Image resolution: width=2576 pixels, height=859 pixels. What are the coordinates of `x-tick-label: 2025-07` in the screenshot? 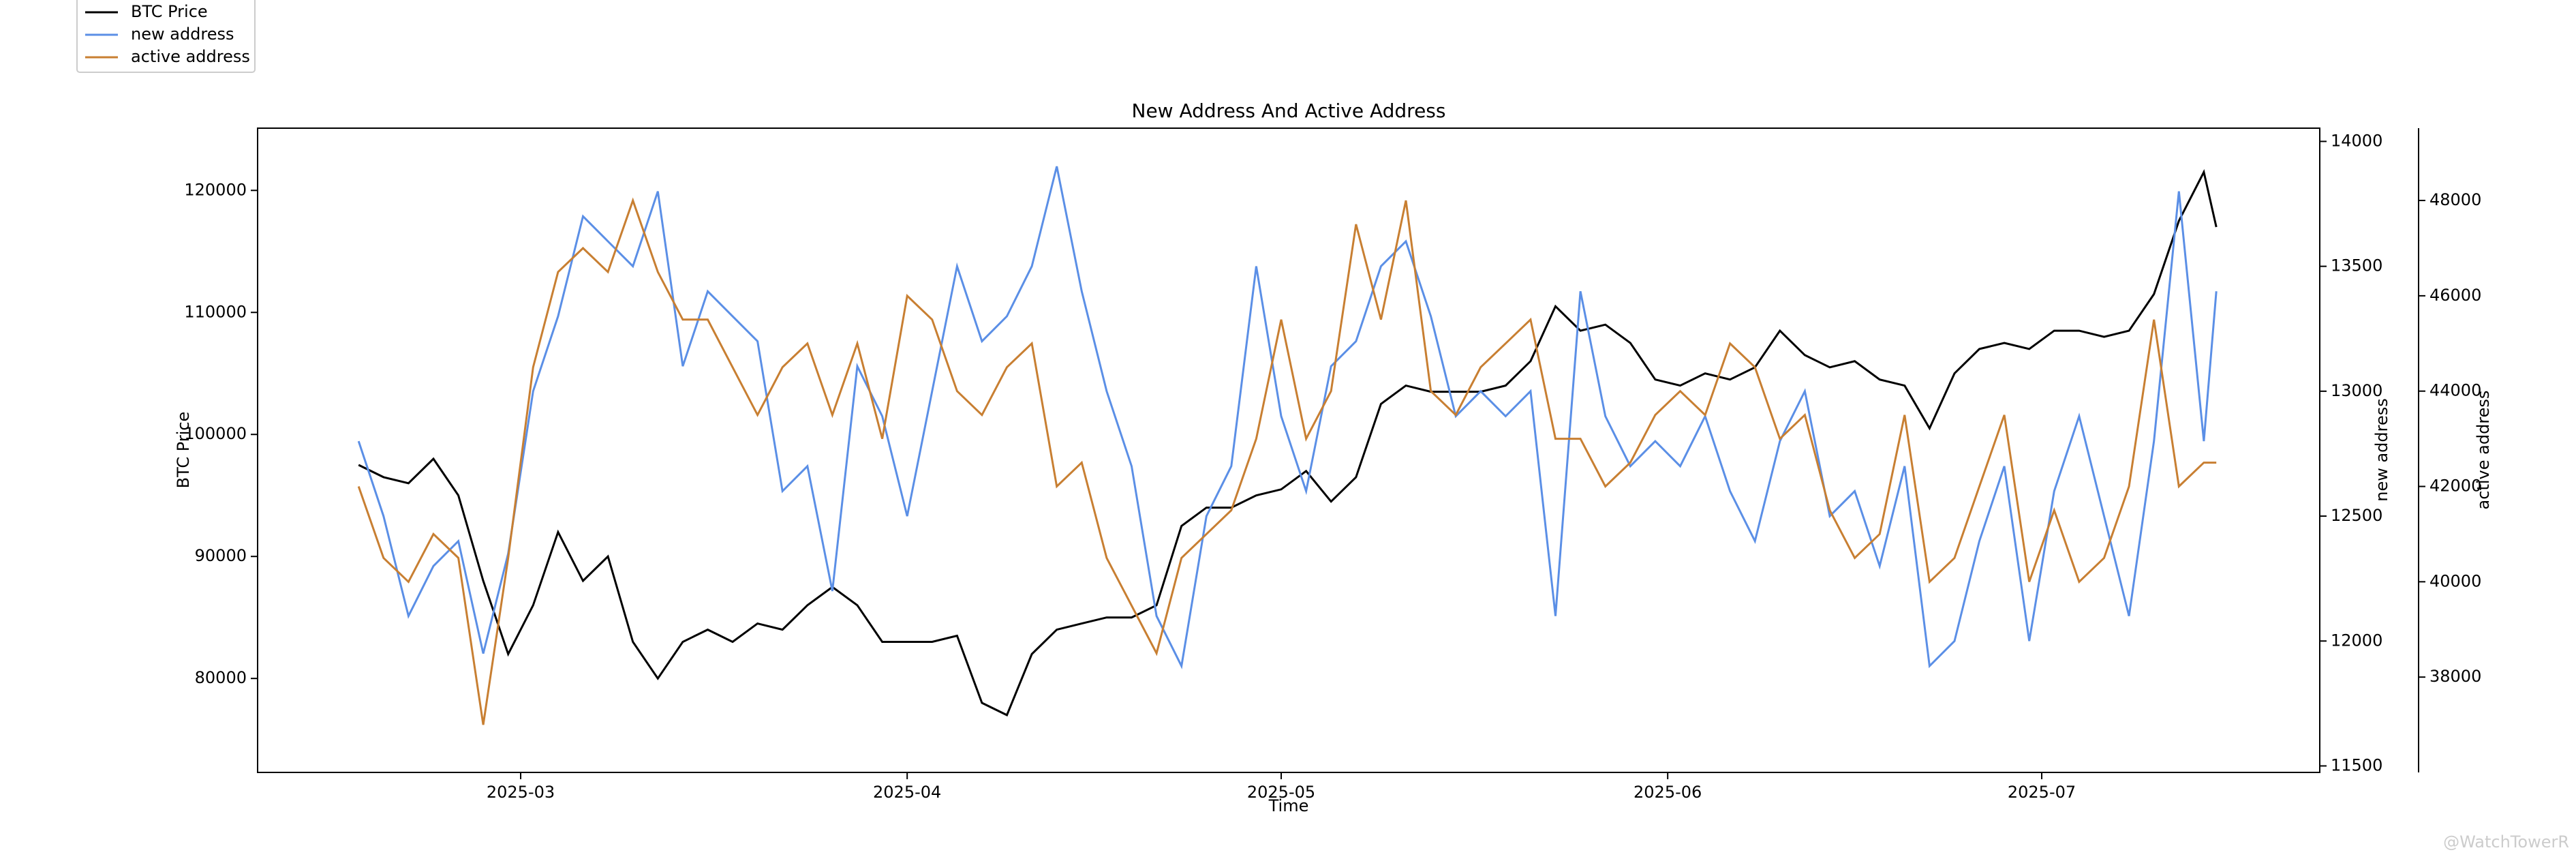 It's located at (2042, 793).